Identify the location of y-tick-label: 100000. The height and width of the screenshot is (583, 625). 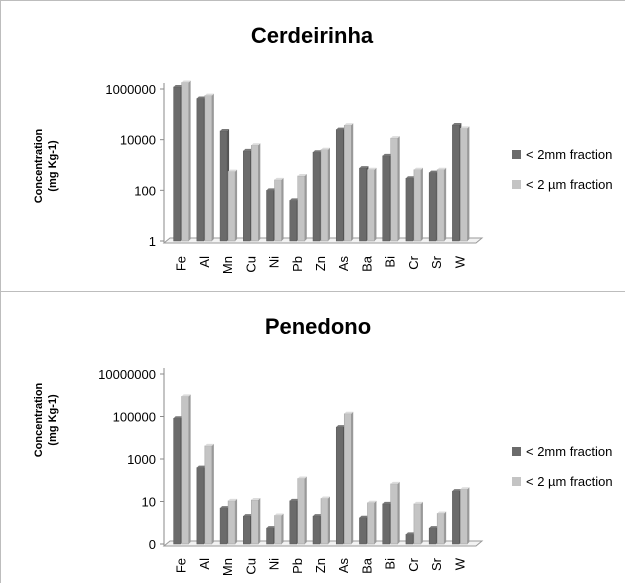
(134, 417).